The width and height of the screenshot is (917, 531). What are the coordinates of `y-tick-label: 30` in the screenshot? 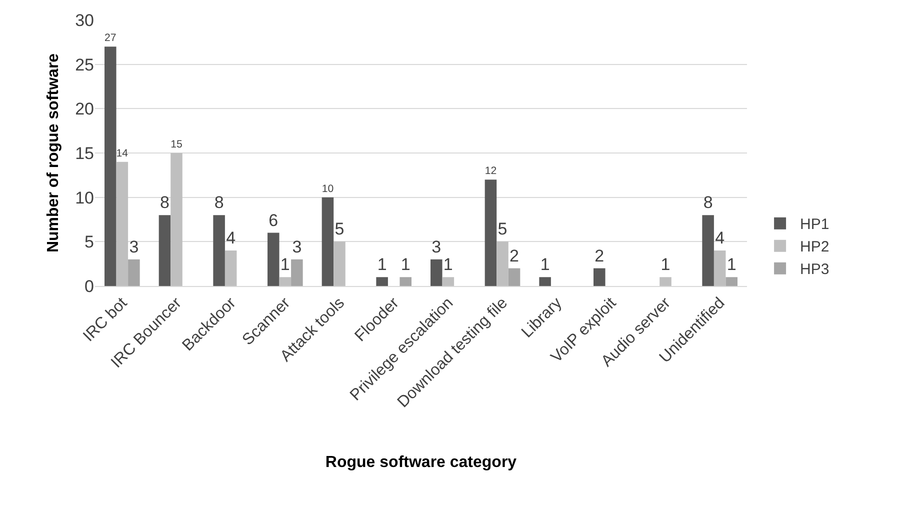 It's located at (84, 20).